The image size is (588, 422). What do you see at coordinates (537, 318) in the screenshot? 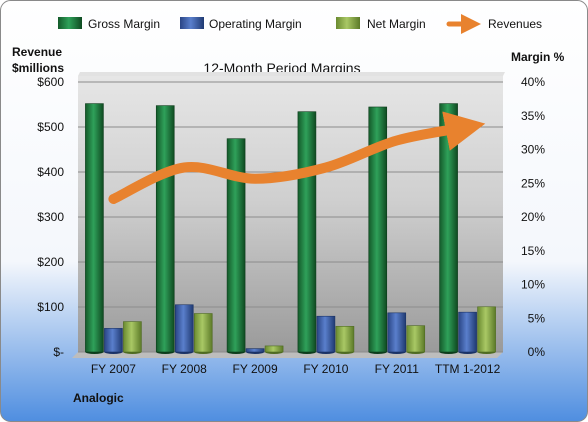
I see `right-axis-tick-label: 5%` at bounding box center [537, 318].